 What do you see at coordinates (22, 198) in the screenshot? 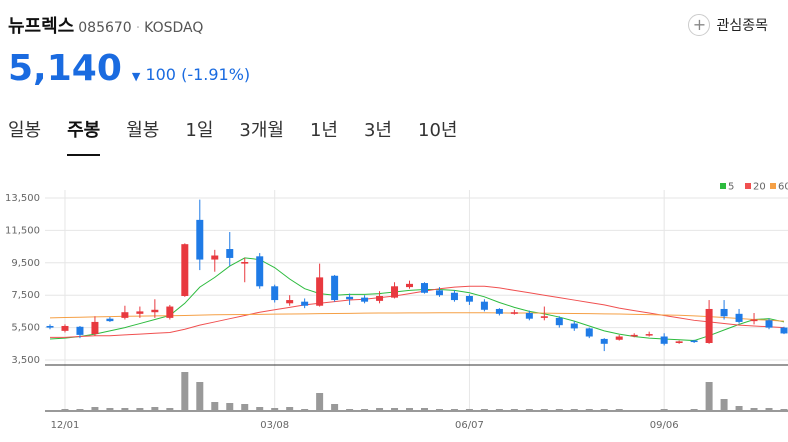
I see `y-tick-label: 13,500` at bounding box center [22, 198].